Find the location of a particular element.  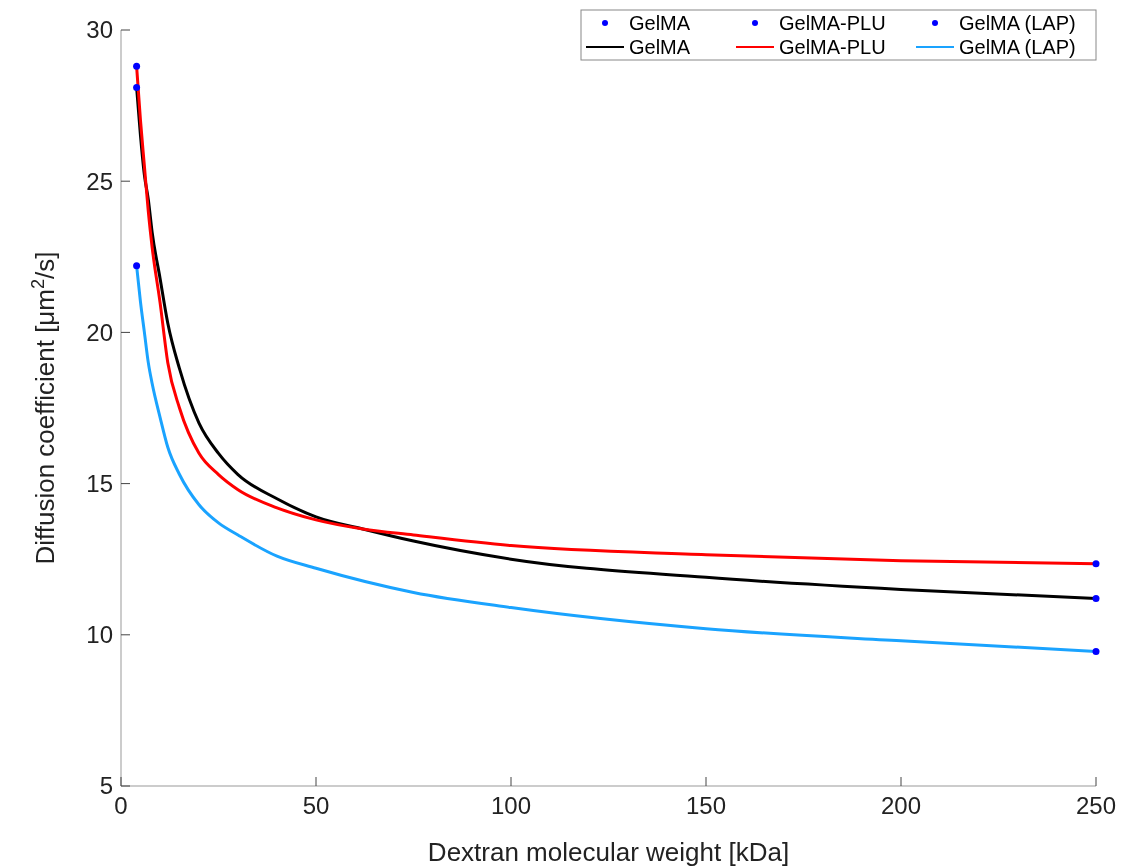

x-tick-label: 0 is located at coordinates (121, 805).